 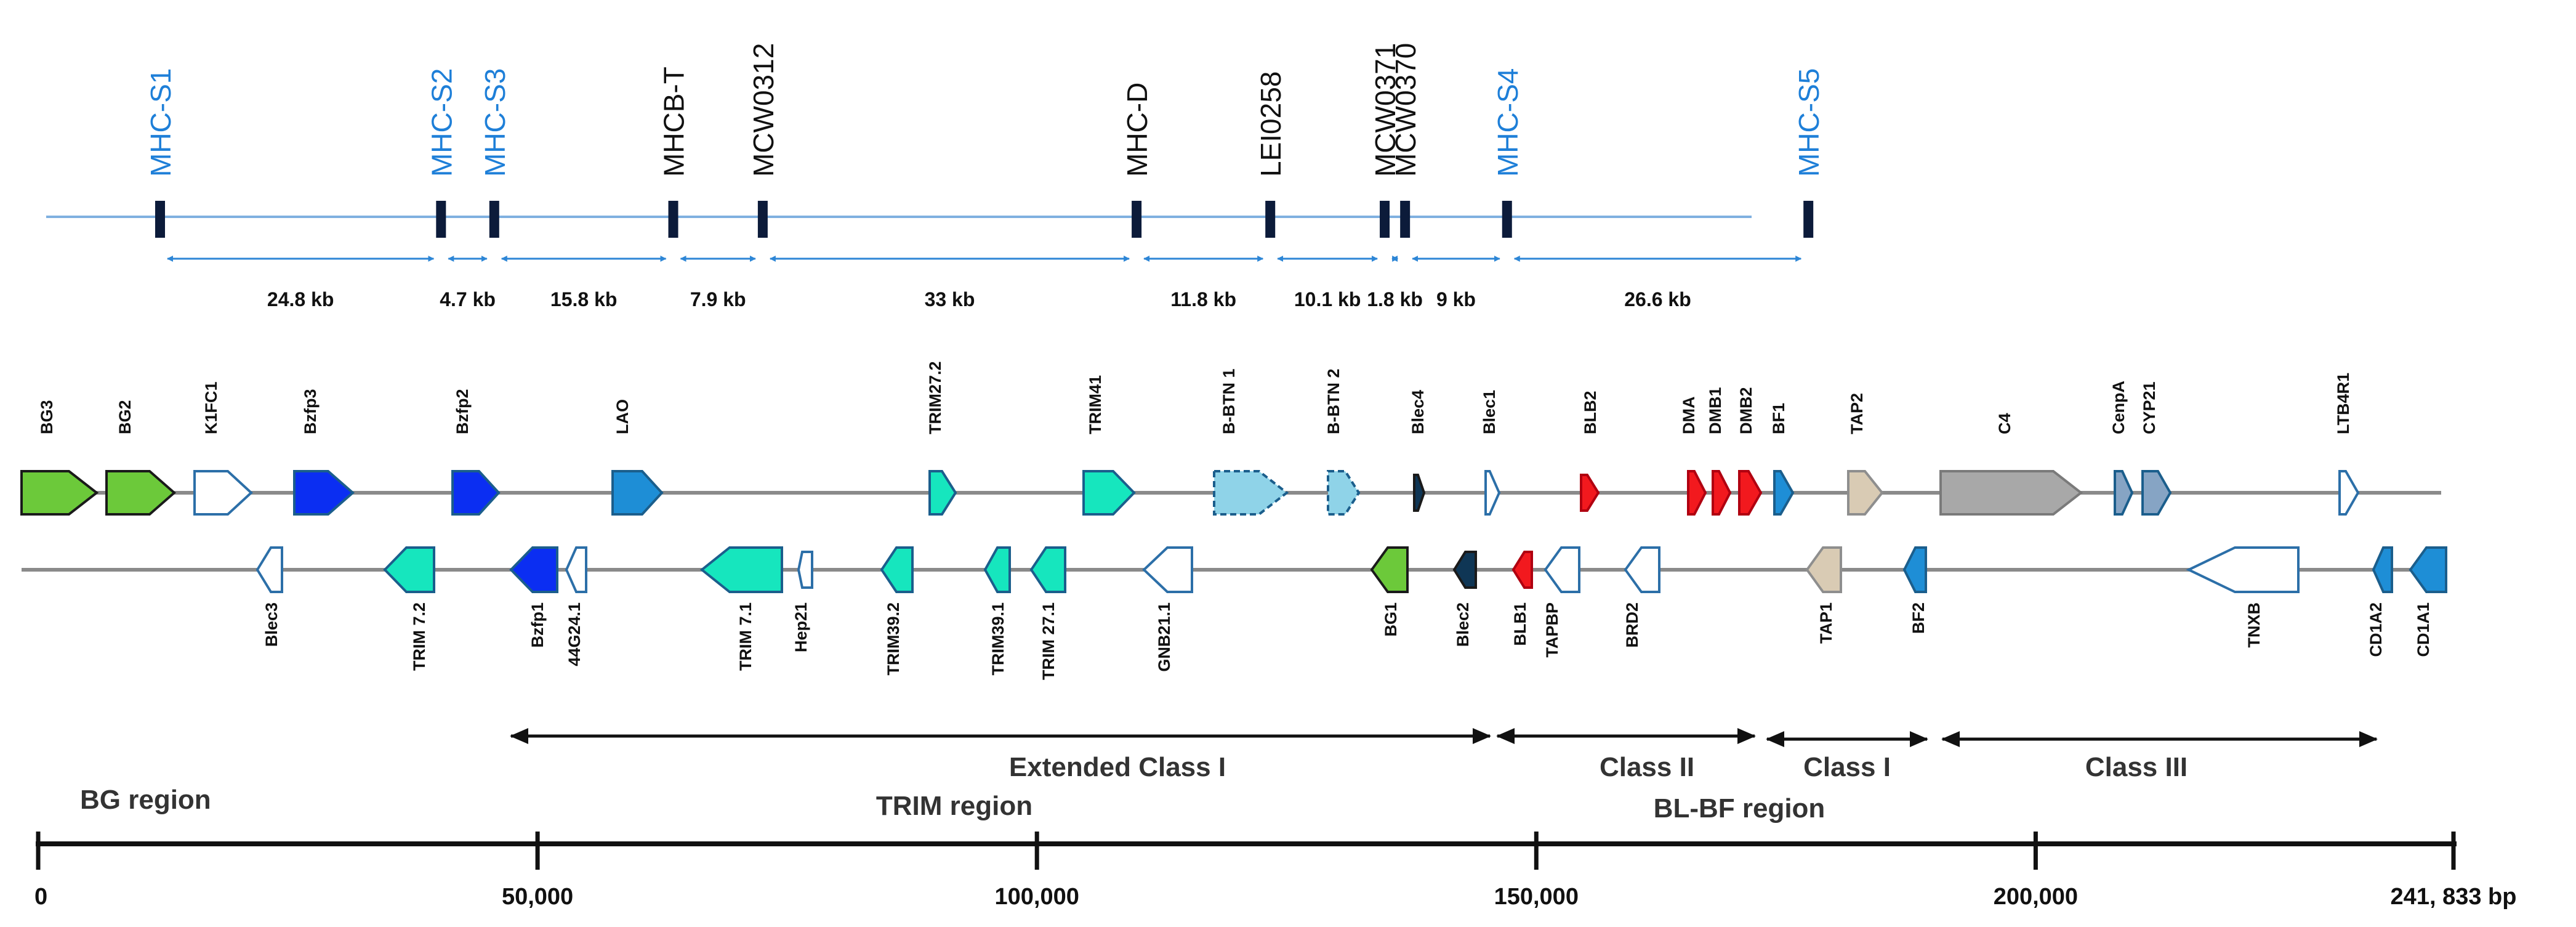 What do you see at coordinates (584, 299) in the screenshot?
I see `distance-label: 15.8 kb` at bounding box center [584, 299].